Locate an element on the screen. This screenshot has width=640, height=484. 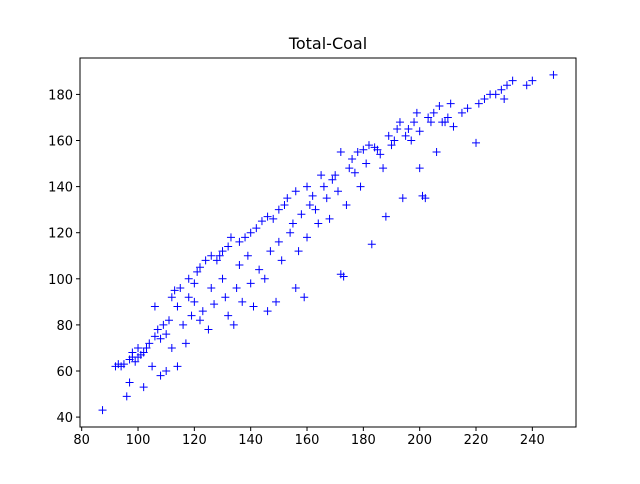
y-tick-label: 140 is located at coordinates (60, 188).